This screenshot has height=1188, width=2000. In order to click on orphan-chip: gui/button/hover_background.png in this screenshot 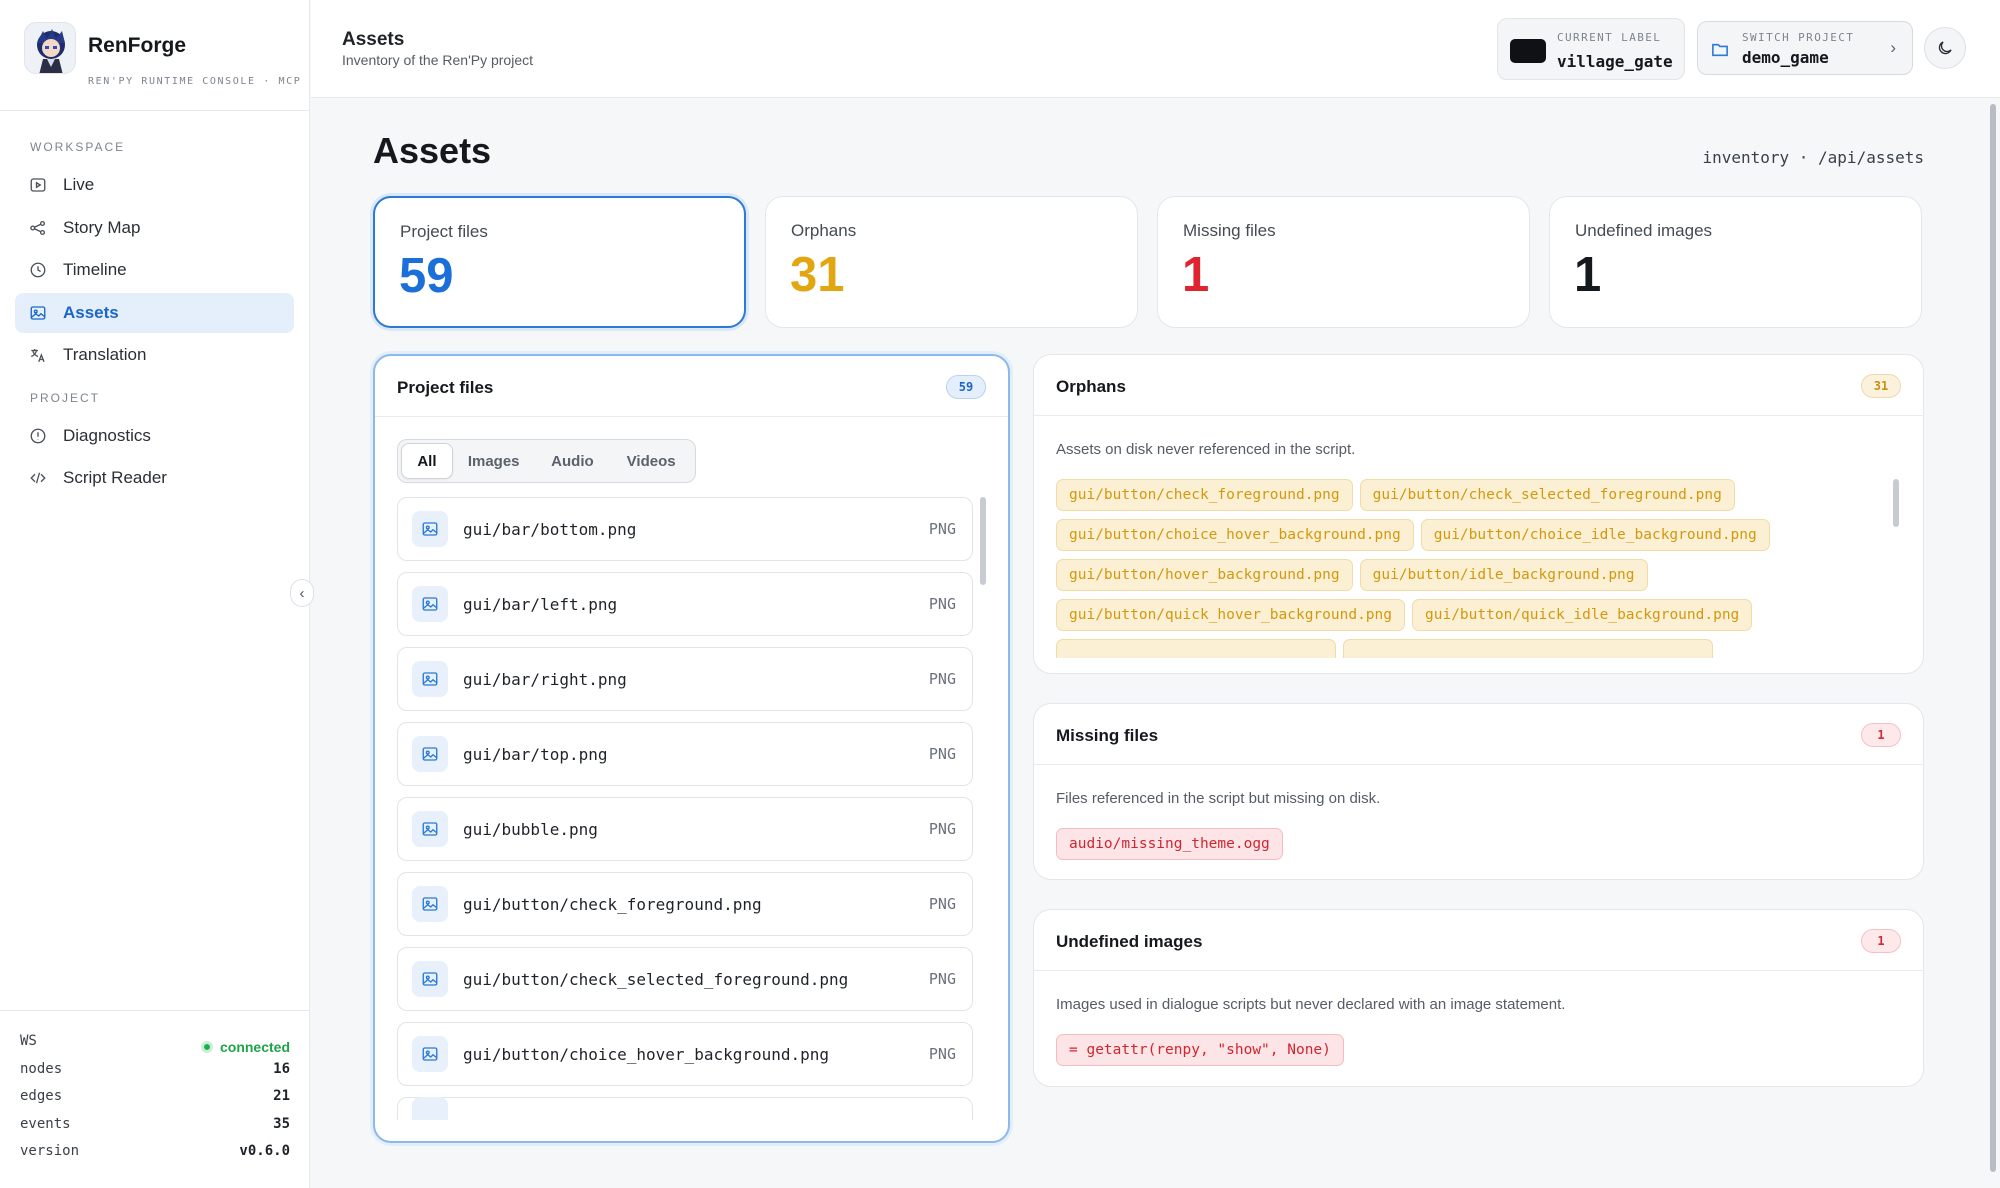, I will do `click(1204, 575)`.